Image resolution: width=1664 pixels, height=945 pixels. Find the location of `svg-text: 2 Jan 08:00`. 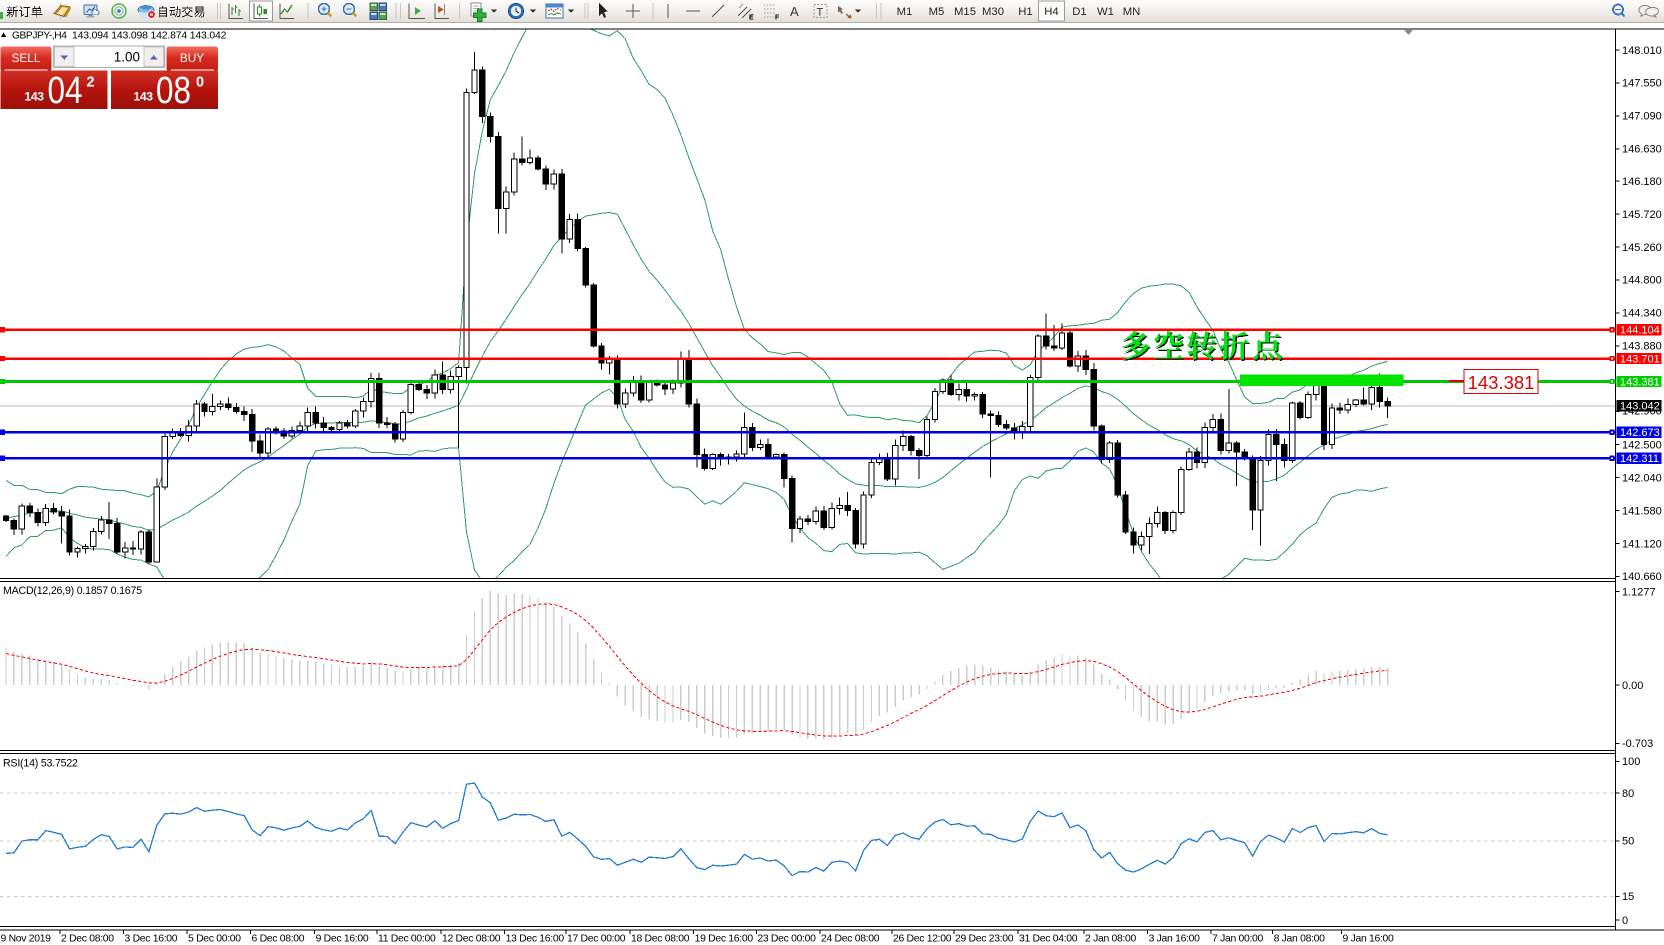

svg-text: 2 Jan 08:00 is located at coordinates (1111, 939).